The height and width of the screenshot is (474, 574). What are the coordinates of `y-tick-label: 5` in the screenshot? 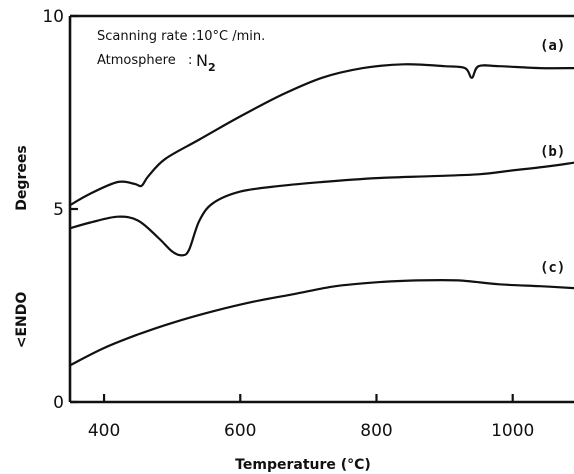 It's located at (58, 210).